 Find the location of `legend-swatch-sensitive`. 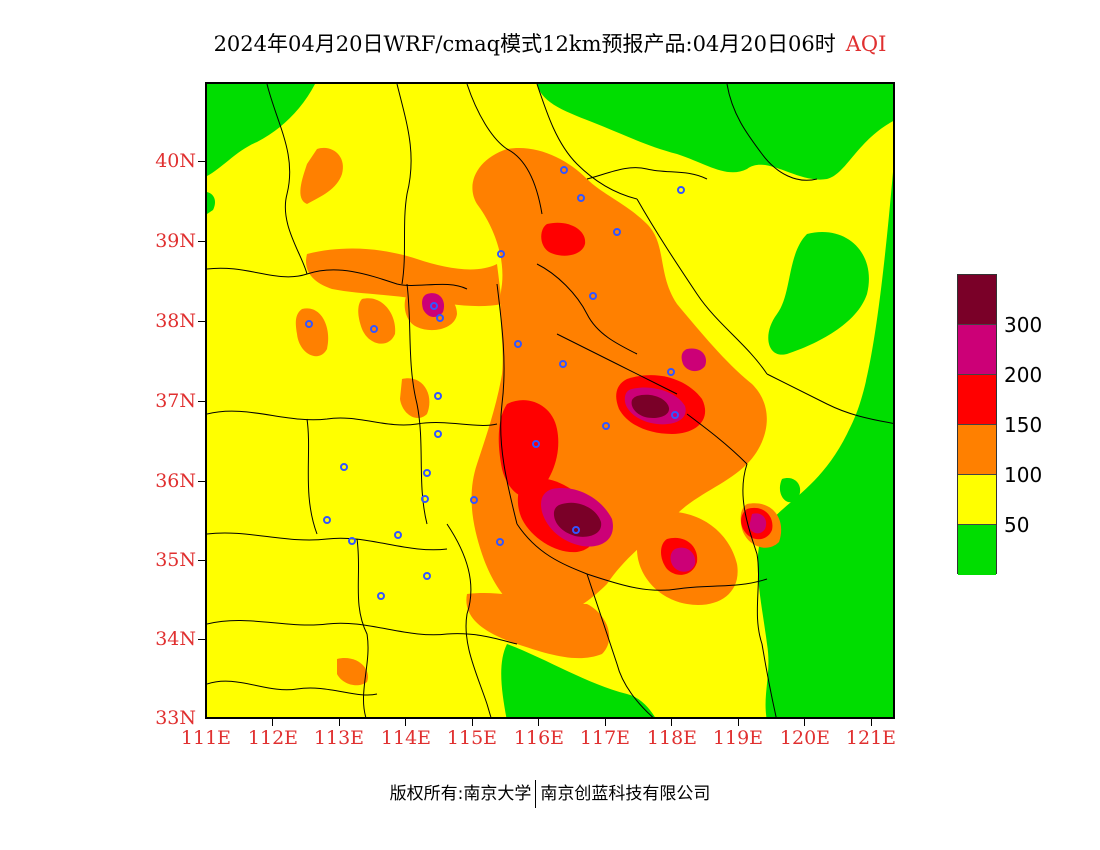

legend-swatch-sensitive is located at coordinates (977, 450).